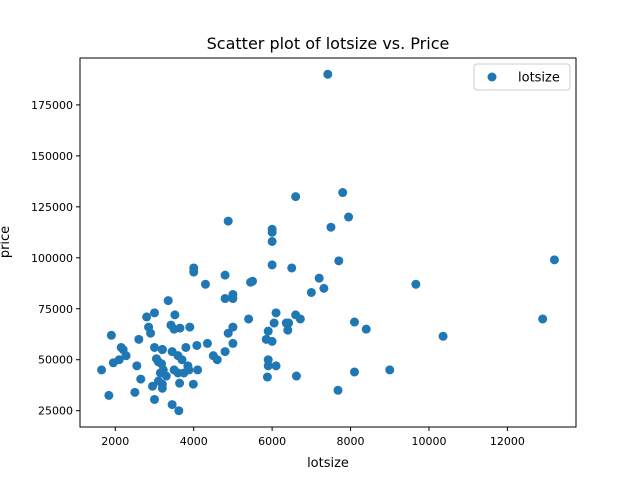 The height and width of the screenshot is (484, 640). What do you see at coordinates (52, 105) in the screenshot?
I see `y-tick-label: 175000` at bounding box center [52, 105].